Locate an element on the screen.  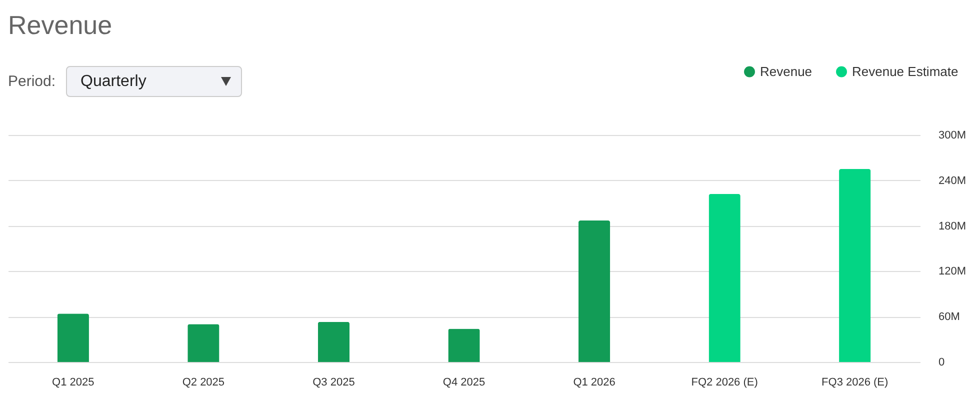
x-tick-label: Q1 2025 is located at coordinates (73, 382).